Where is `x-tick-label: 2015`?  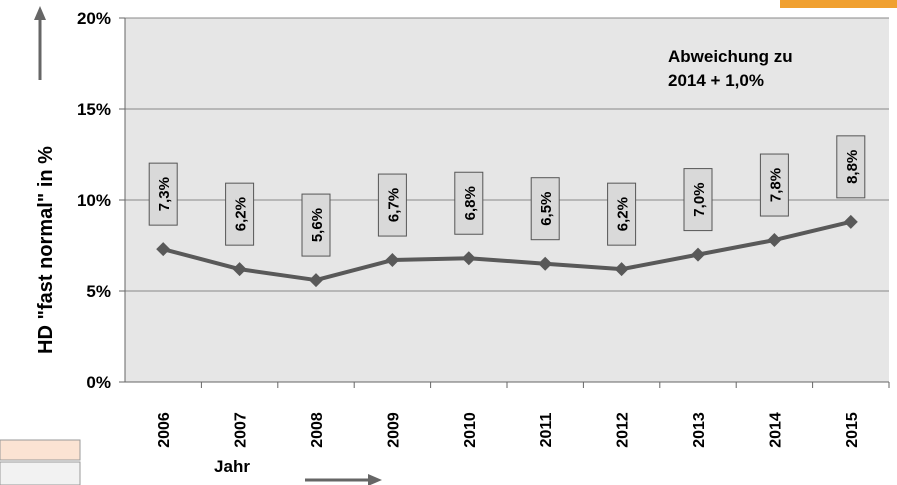
x-tick-label: 2015 is located at coordinates (852, 430).